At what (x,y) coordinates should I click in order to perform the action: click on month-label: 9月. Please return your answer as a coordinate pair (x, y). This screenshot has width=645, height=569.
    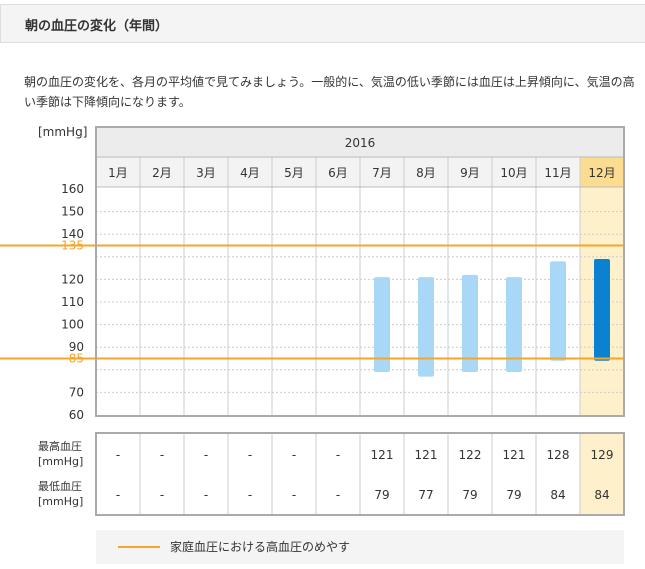
    Looking at the image, I should click on (470, 173).